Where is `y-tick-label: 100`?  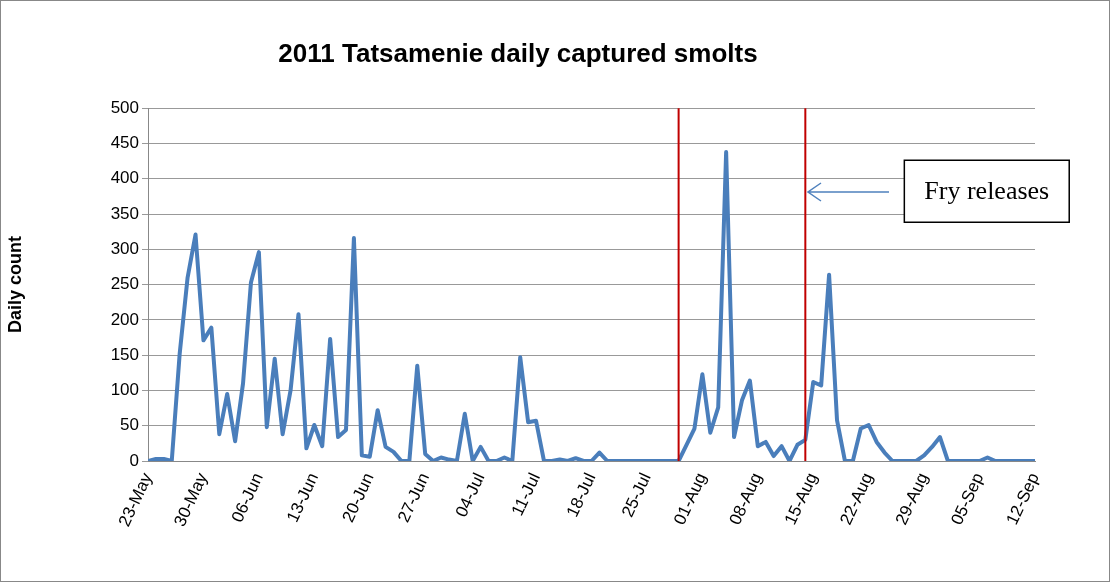
y-tick-label: 100 is located at coordinates (124, 390).